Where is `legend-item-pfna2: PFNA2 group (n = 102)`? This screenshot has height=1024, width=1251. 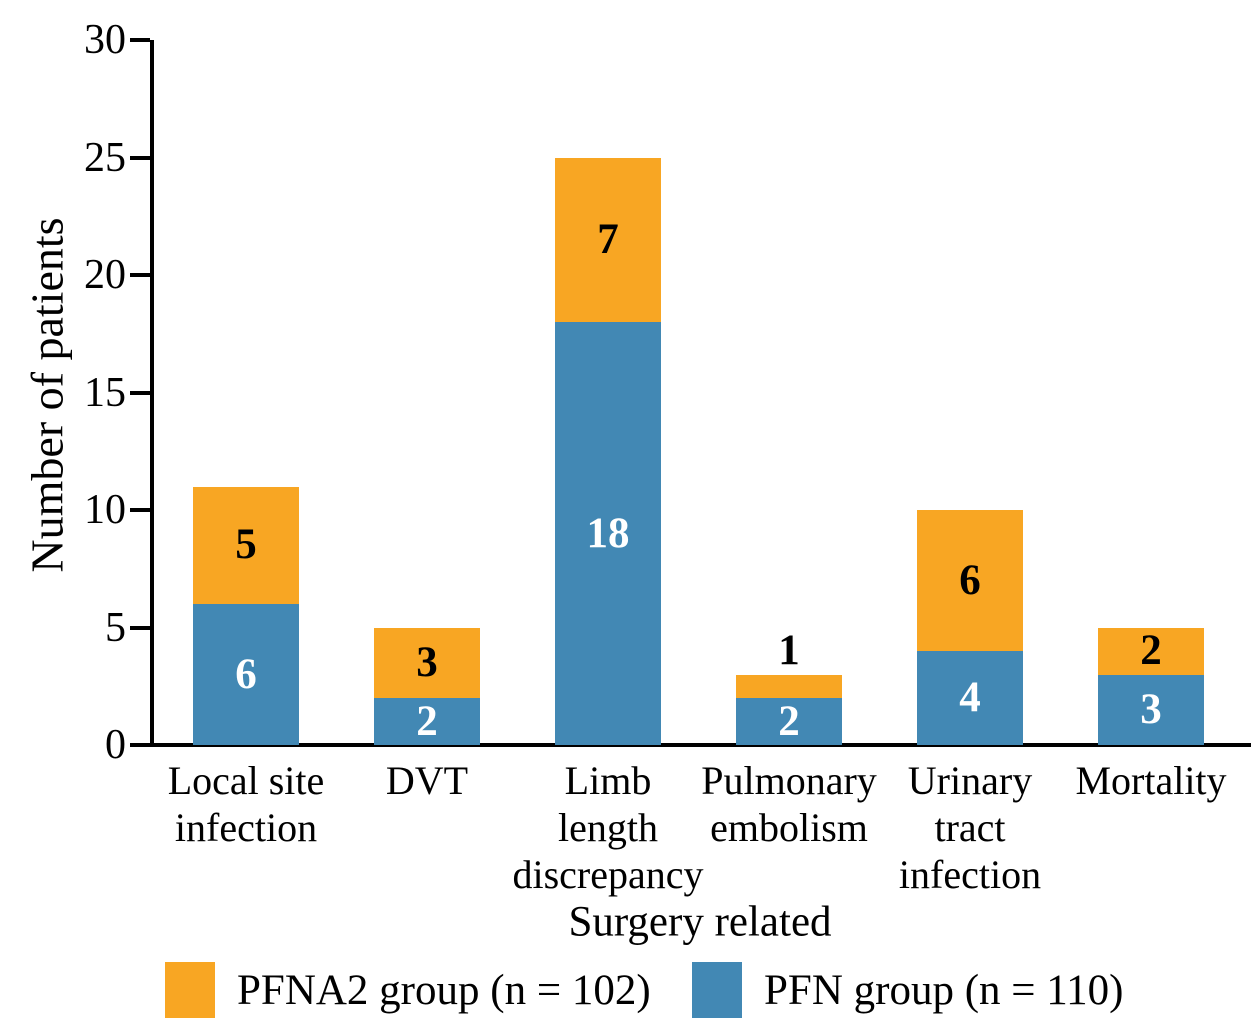
legend-item-pfna2: PFNA2 group (n = 102) is located at coordinates (408, 990).